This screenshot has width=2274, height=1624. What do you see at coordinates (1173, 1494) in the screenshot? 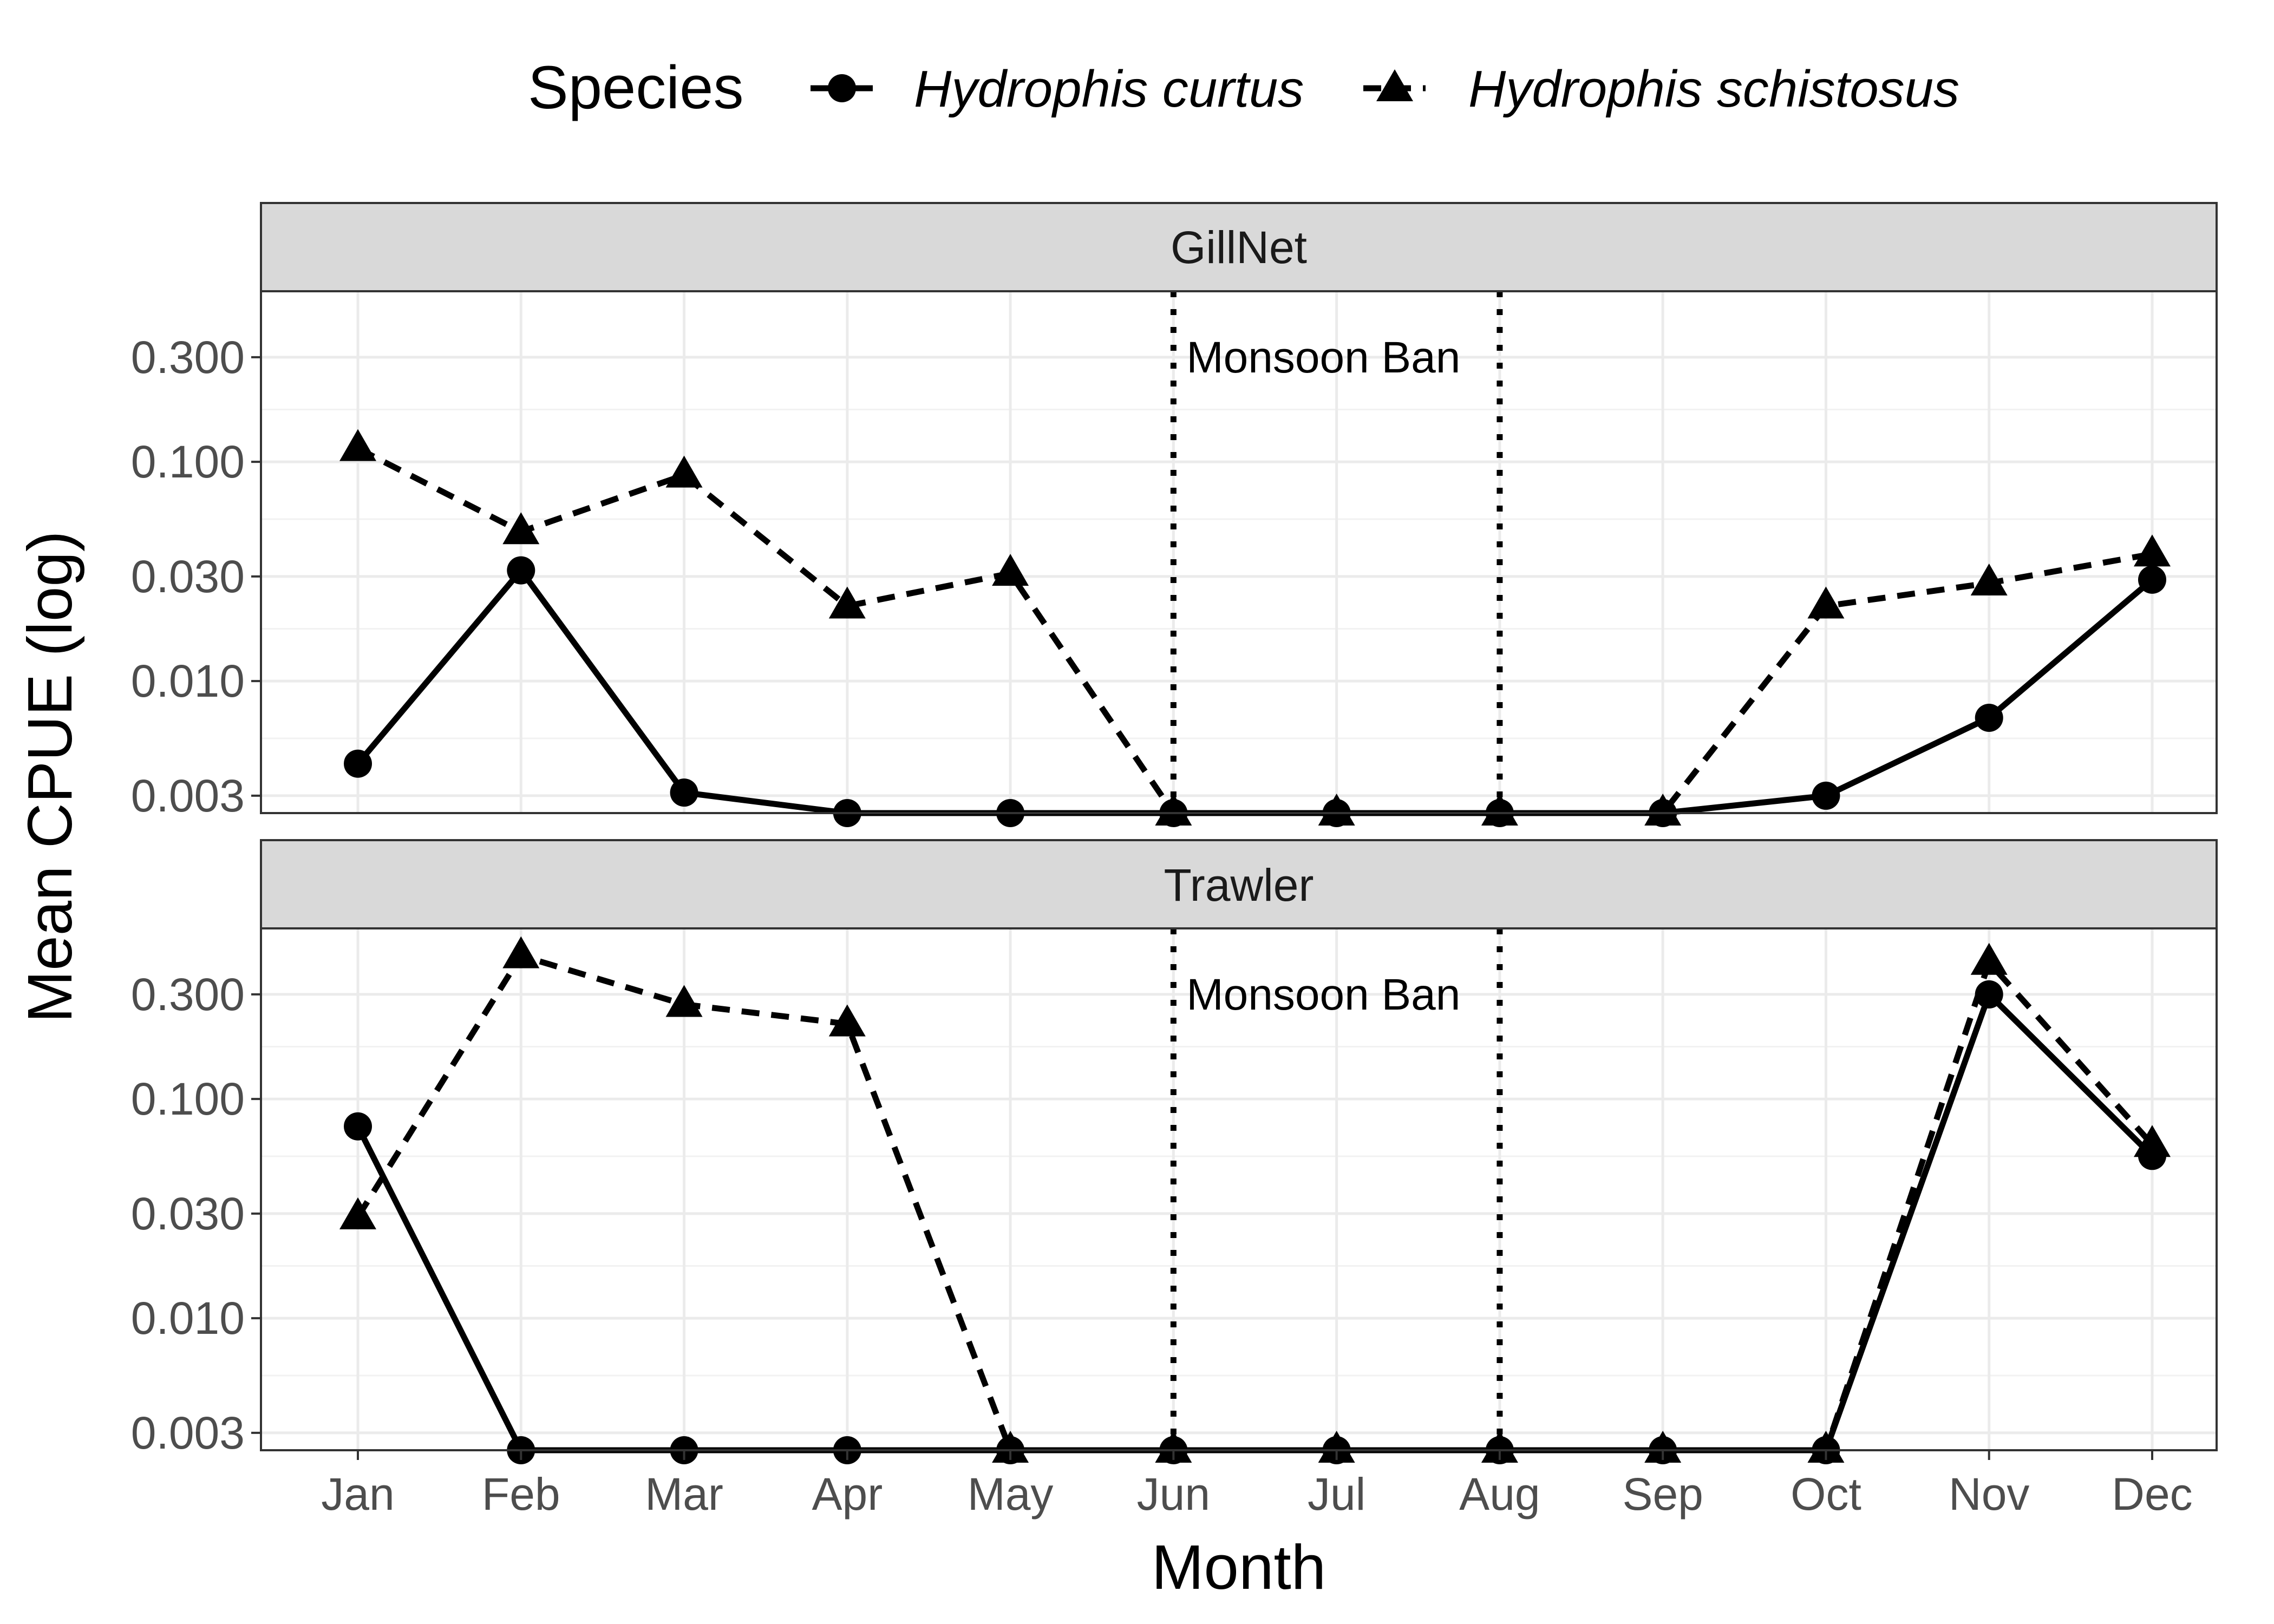
I see `x-tick-label: Jun` at bounding box center [1173, 1494].